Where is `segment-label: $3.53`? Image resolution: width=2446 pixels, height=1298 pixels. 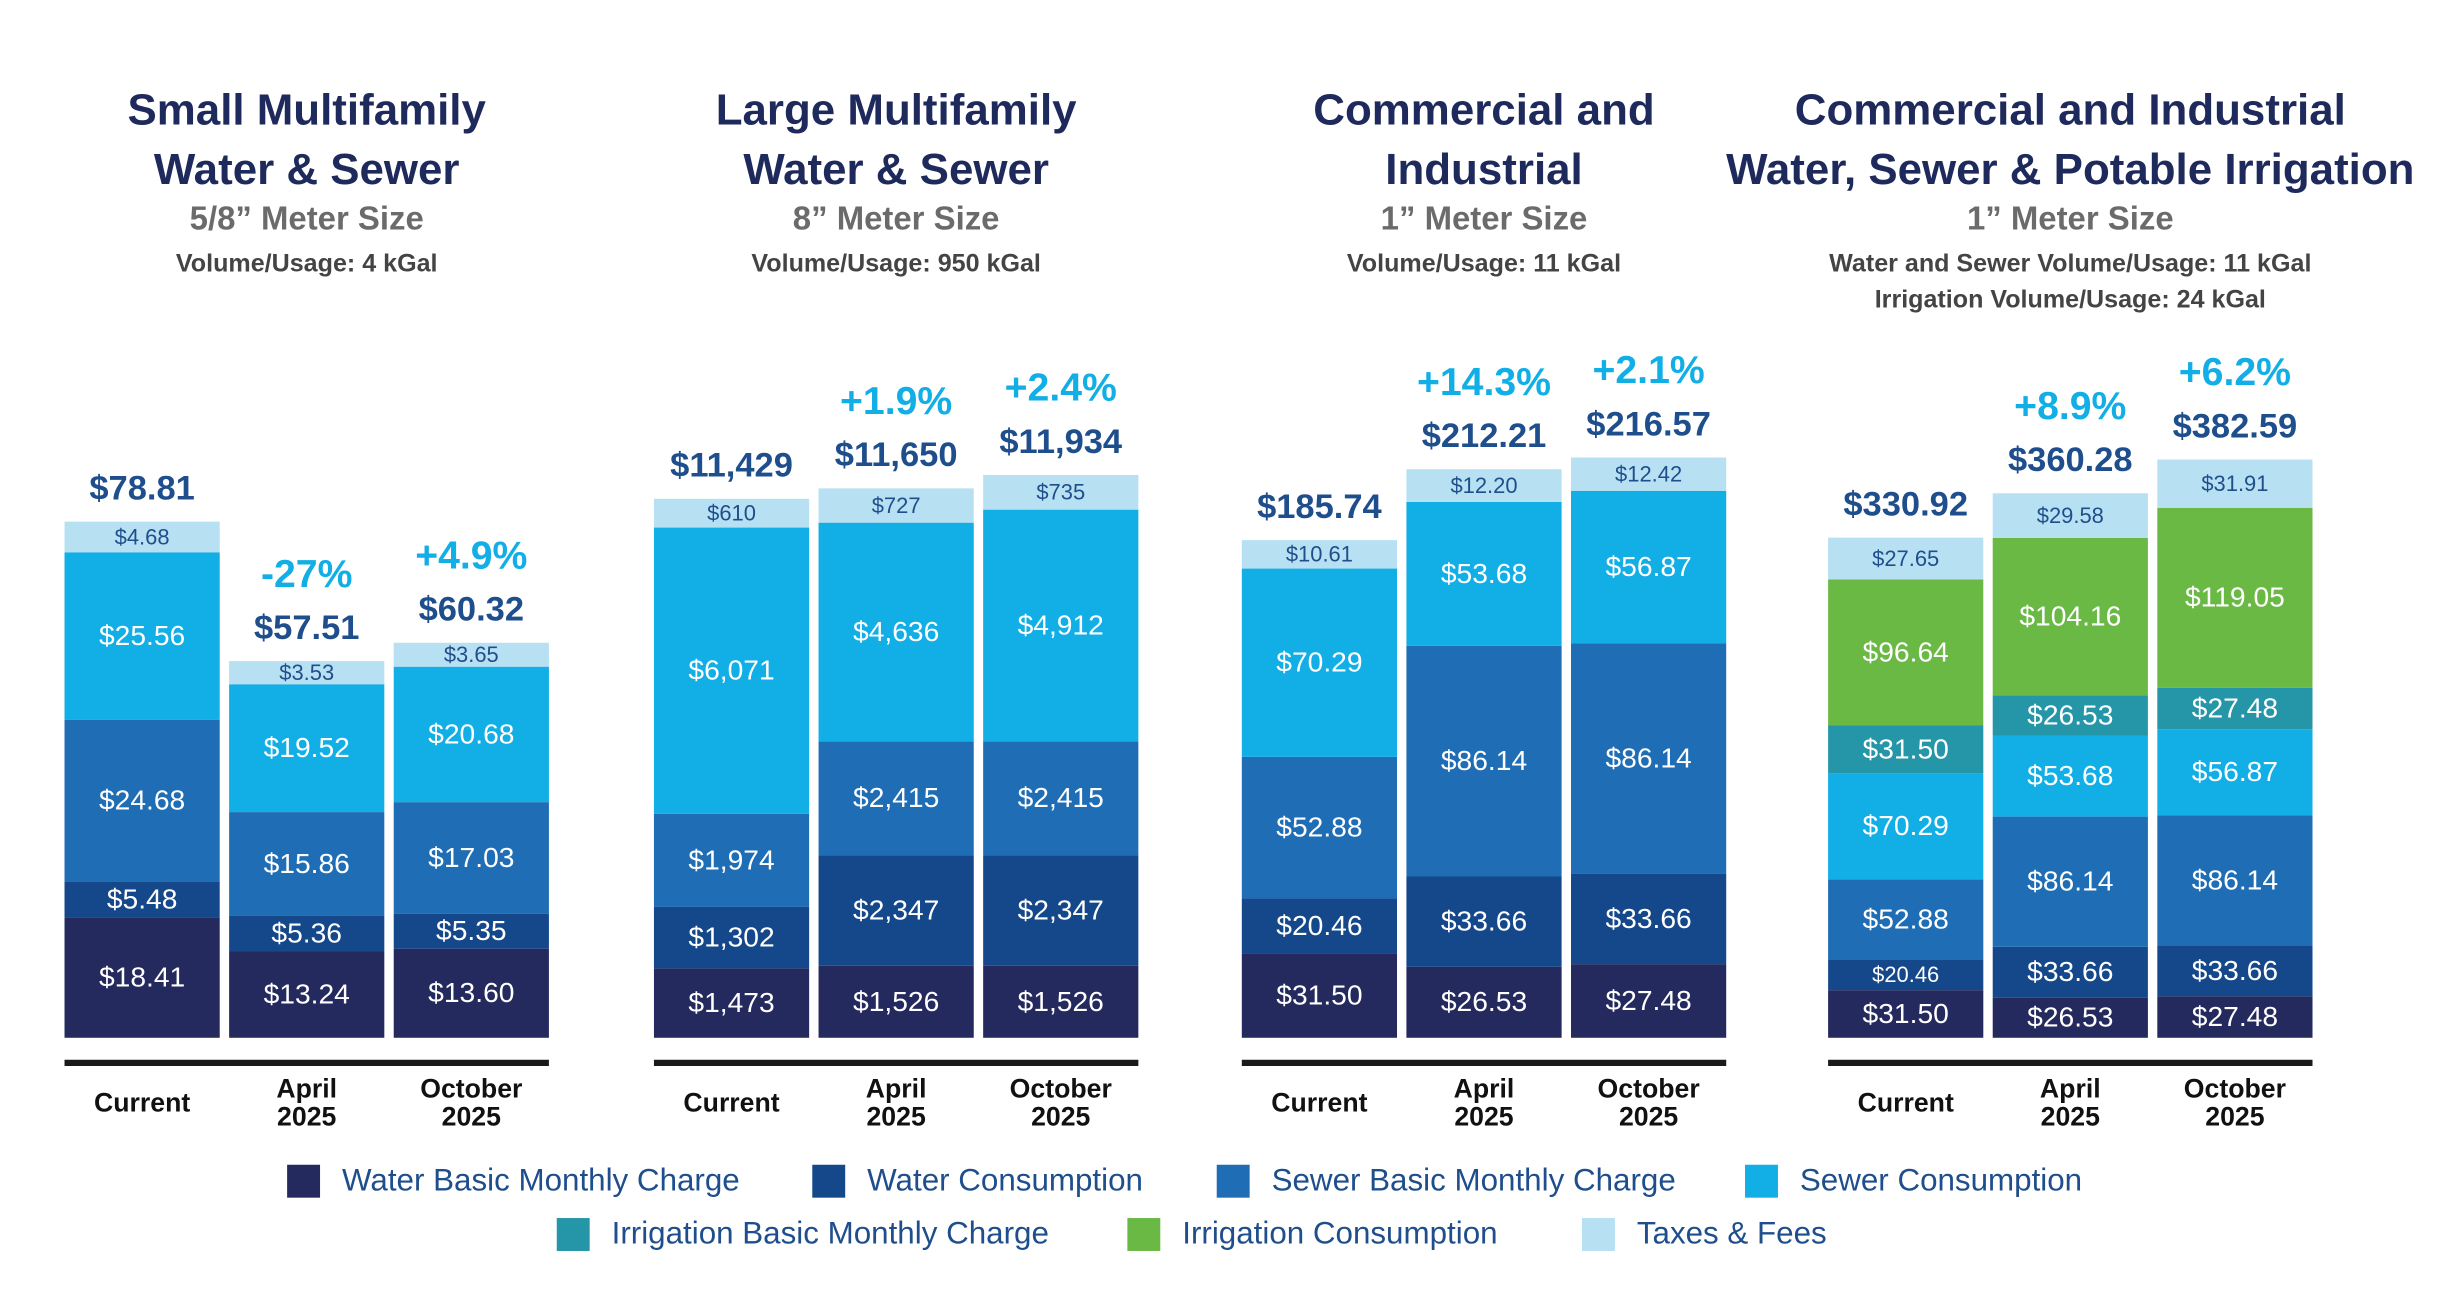
segment-label: $3.53 is located at coordinates (306, 672).